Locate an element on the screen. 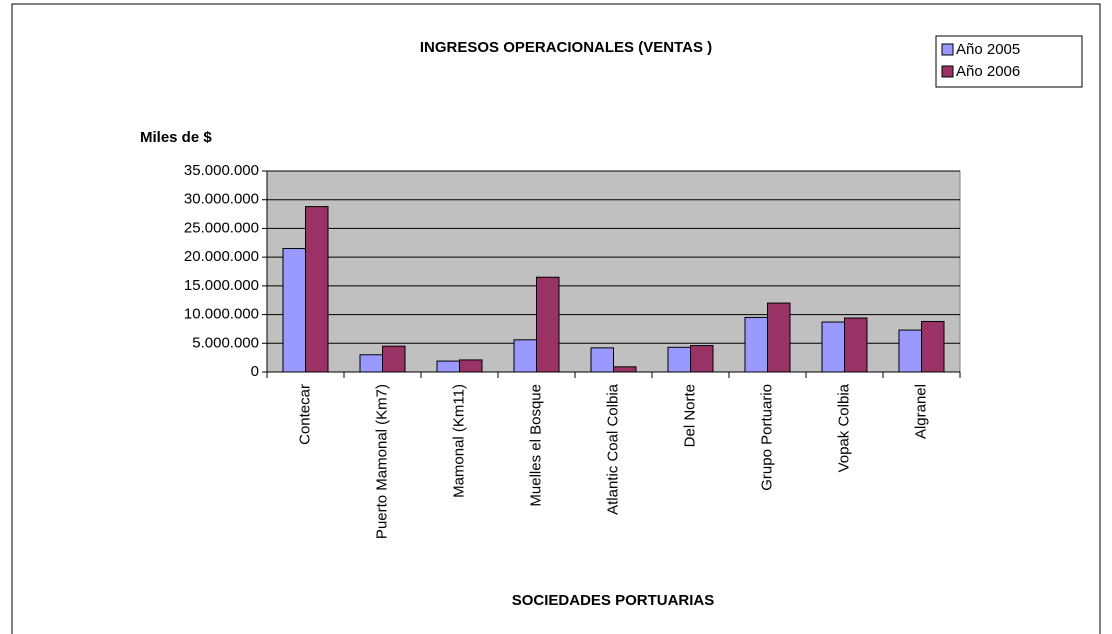 The height and width of the screenshot is (634, 1112). y-axis-title: Miles de $ is located at coordinates (176, 137).